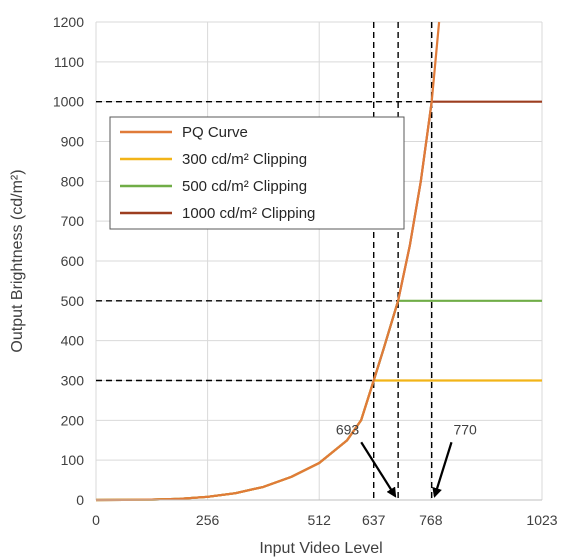  Describe the element at coordinates (73, 341) in the screenshot. I see `y-tick-label: 400` at that location.